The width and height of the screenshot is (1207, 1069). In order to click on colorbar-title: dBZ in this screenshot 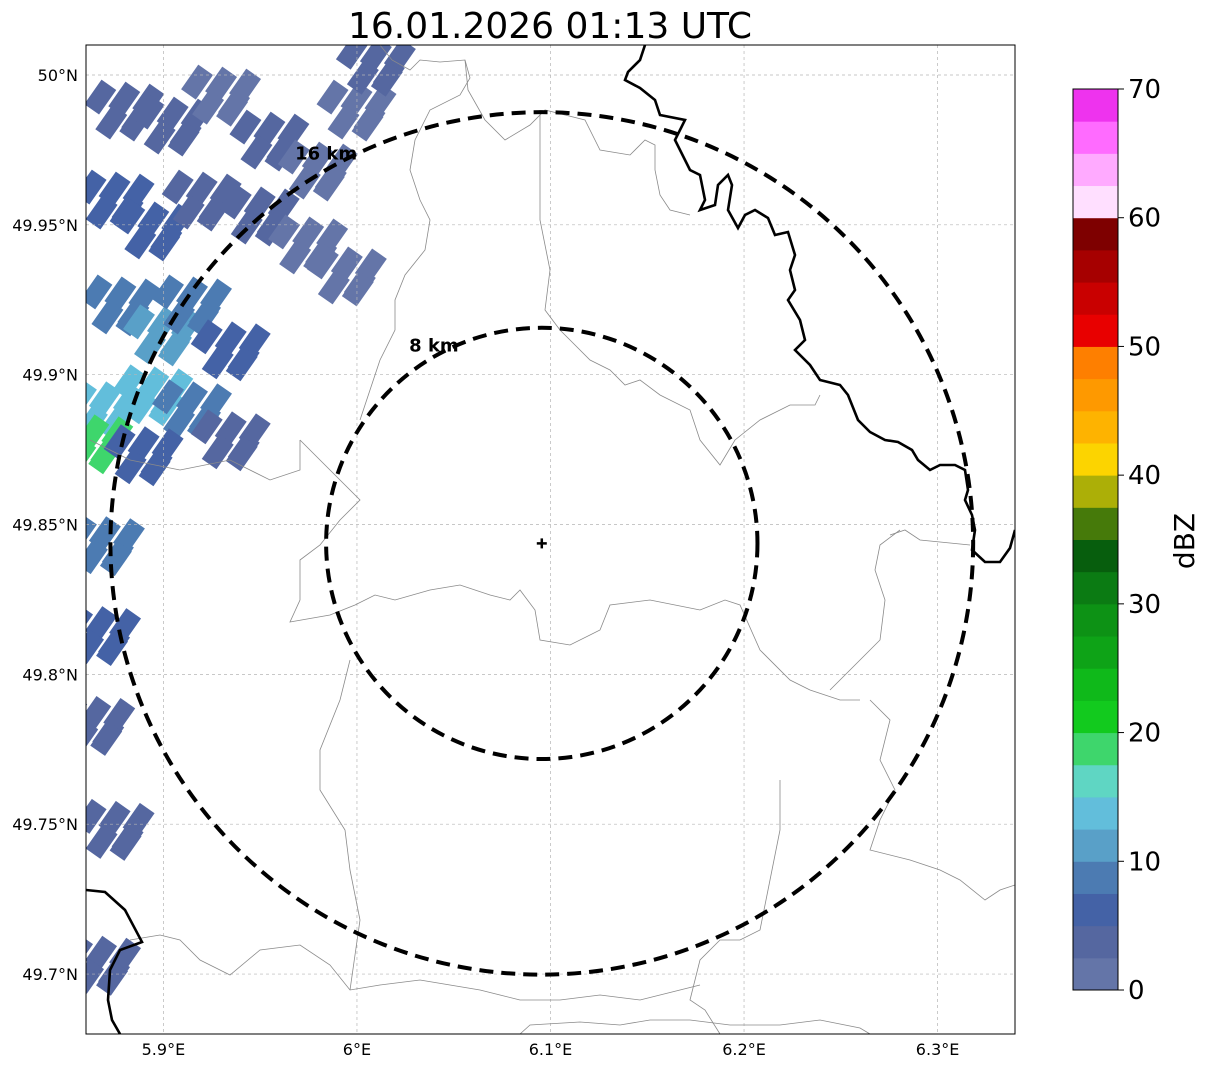, I will do `click(1184, 541)`.